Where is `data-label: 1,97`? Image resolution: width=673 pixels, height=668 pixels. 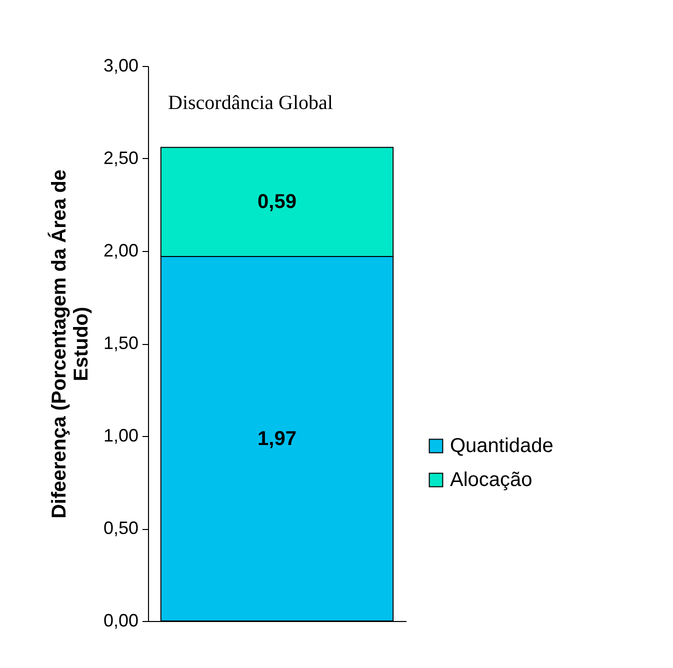 data-label: 1,97 is located at coordinates (277, 439).